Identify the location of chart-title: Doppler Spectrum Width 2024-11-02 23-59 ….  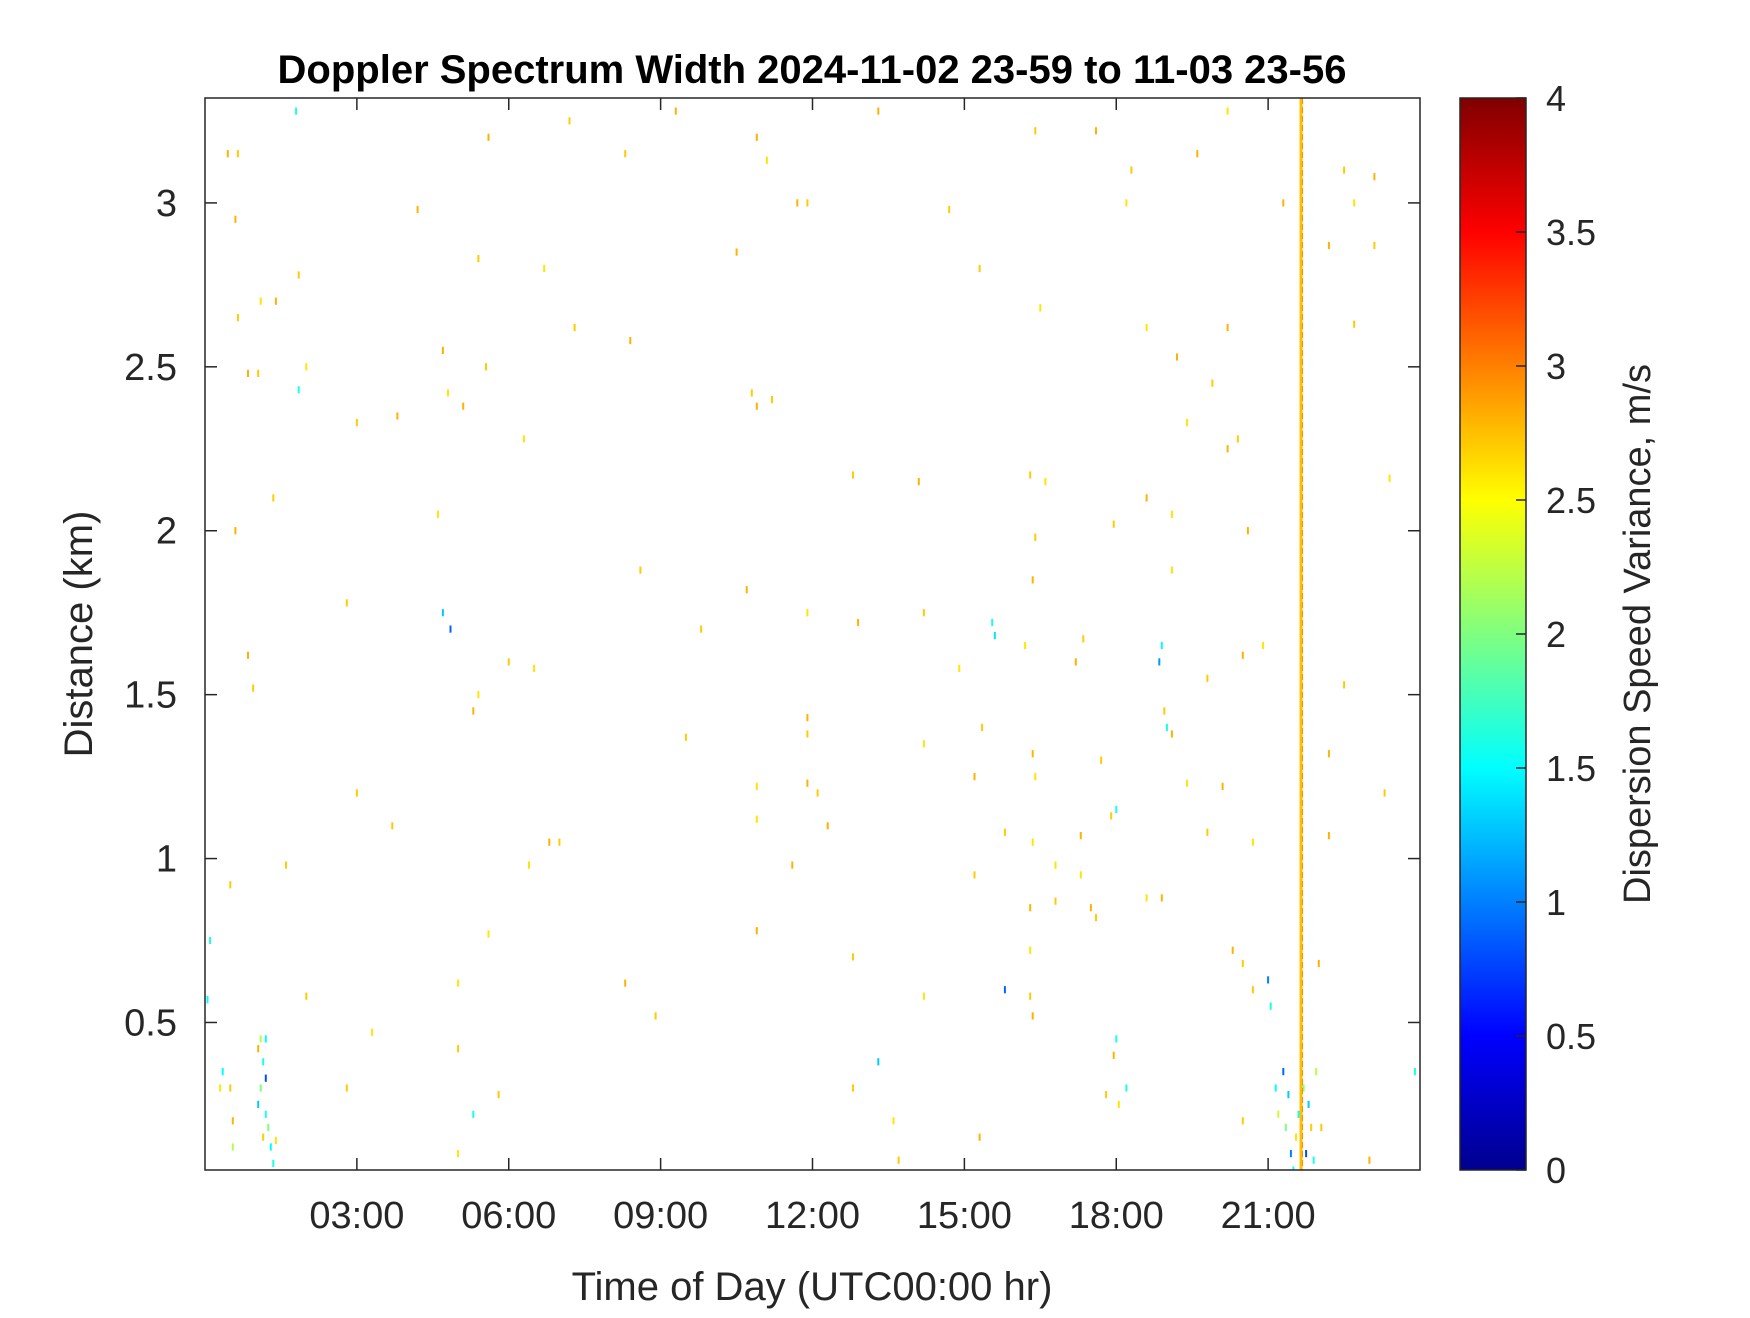
(812, 70).